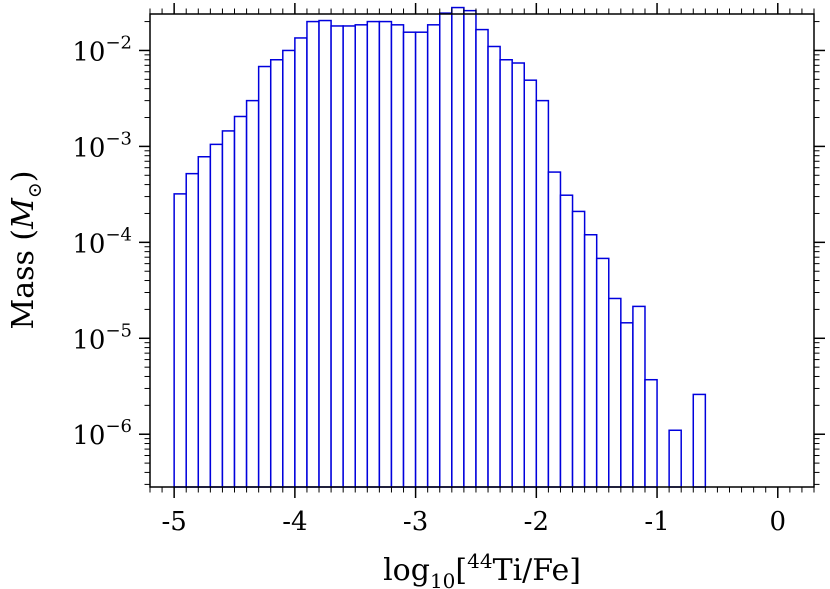 Image resolution: width=830 pixels, height=589 pixels. I want to click on x-tick-label: -1, so click(656, 522).